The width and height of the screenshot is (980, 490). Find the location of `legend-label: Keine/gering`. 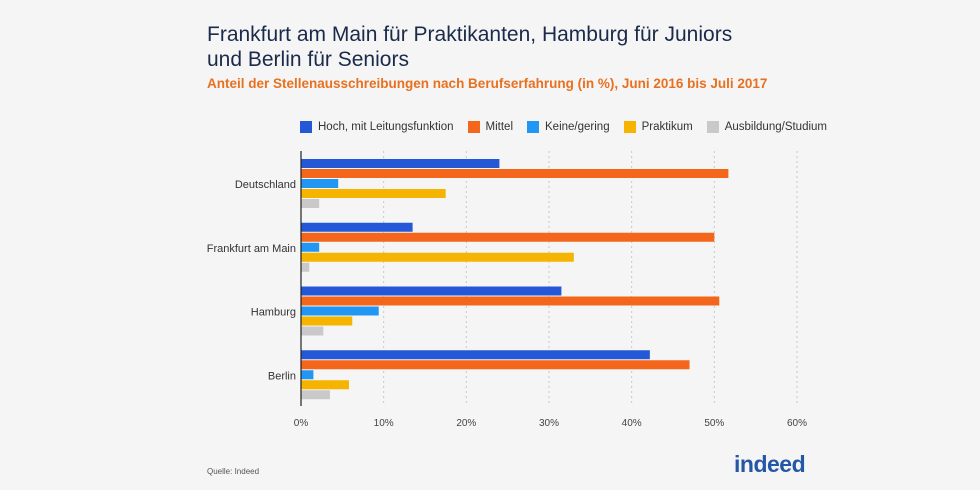

legend-label: Keine/gering is located at coordinates (577, 127).